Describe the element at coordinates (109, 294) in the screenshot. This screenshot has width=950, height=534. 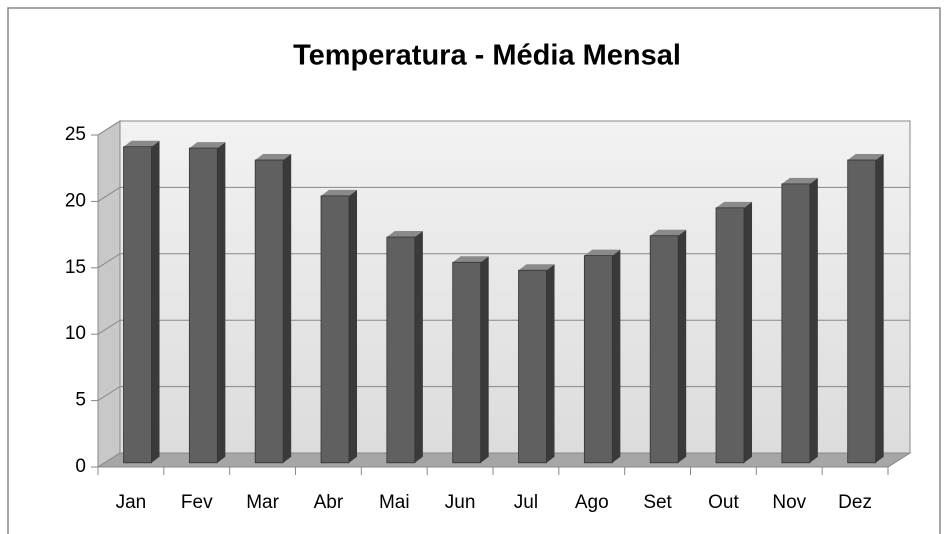
I see `side-wall` at that location.